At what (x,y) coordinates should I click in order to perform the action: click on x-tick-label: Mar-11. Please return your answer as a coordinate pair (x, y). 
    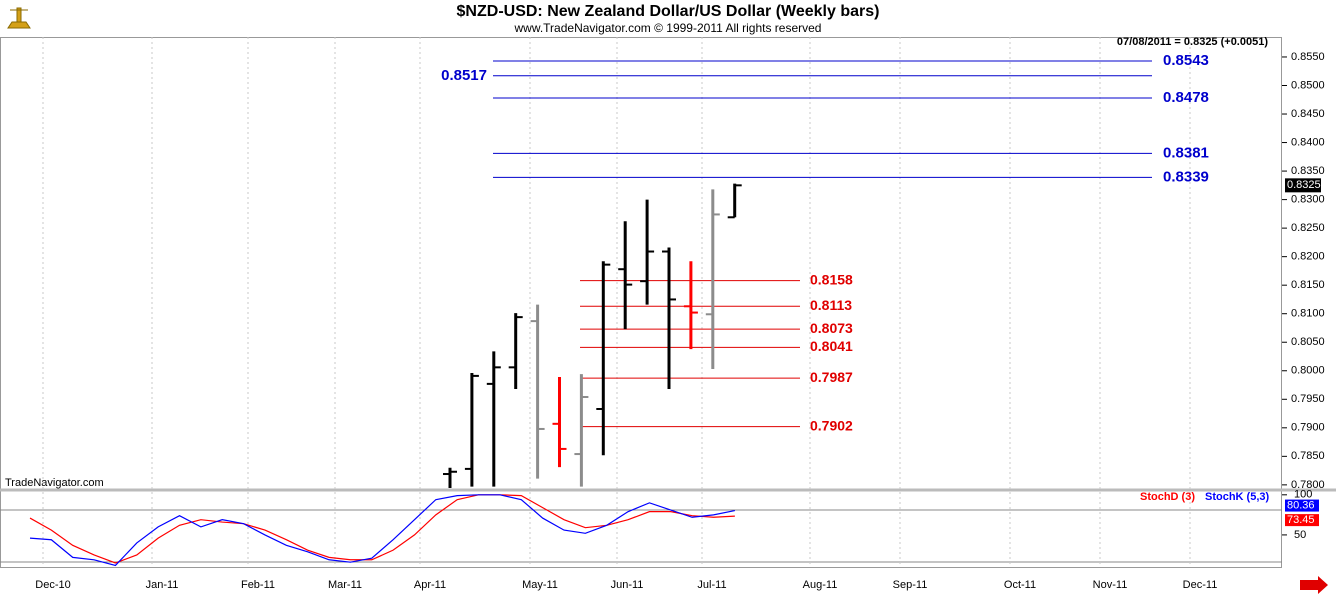
    Looking at the image, I should click on (345, 585).